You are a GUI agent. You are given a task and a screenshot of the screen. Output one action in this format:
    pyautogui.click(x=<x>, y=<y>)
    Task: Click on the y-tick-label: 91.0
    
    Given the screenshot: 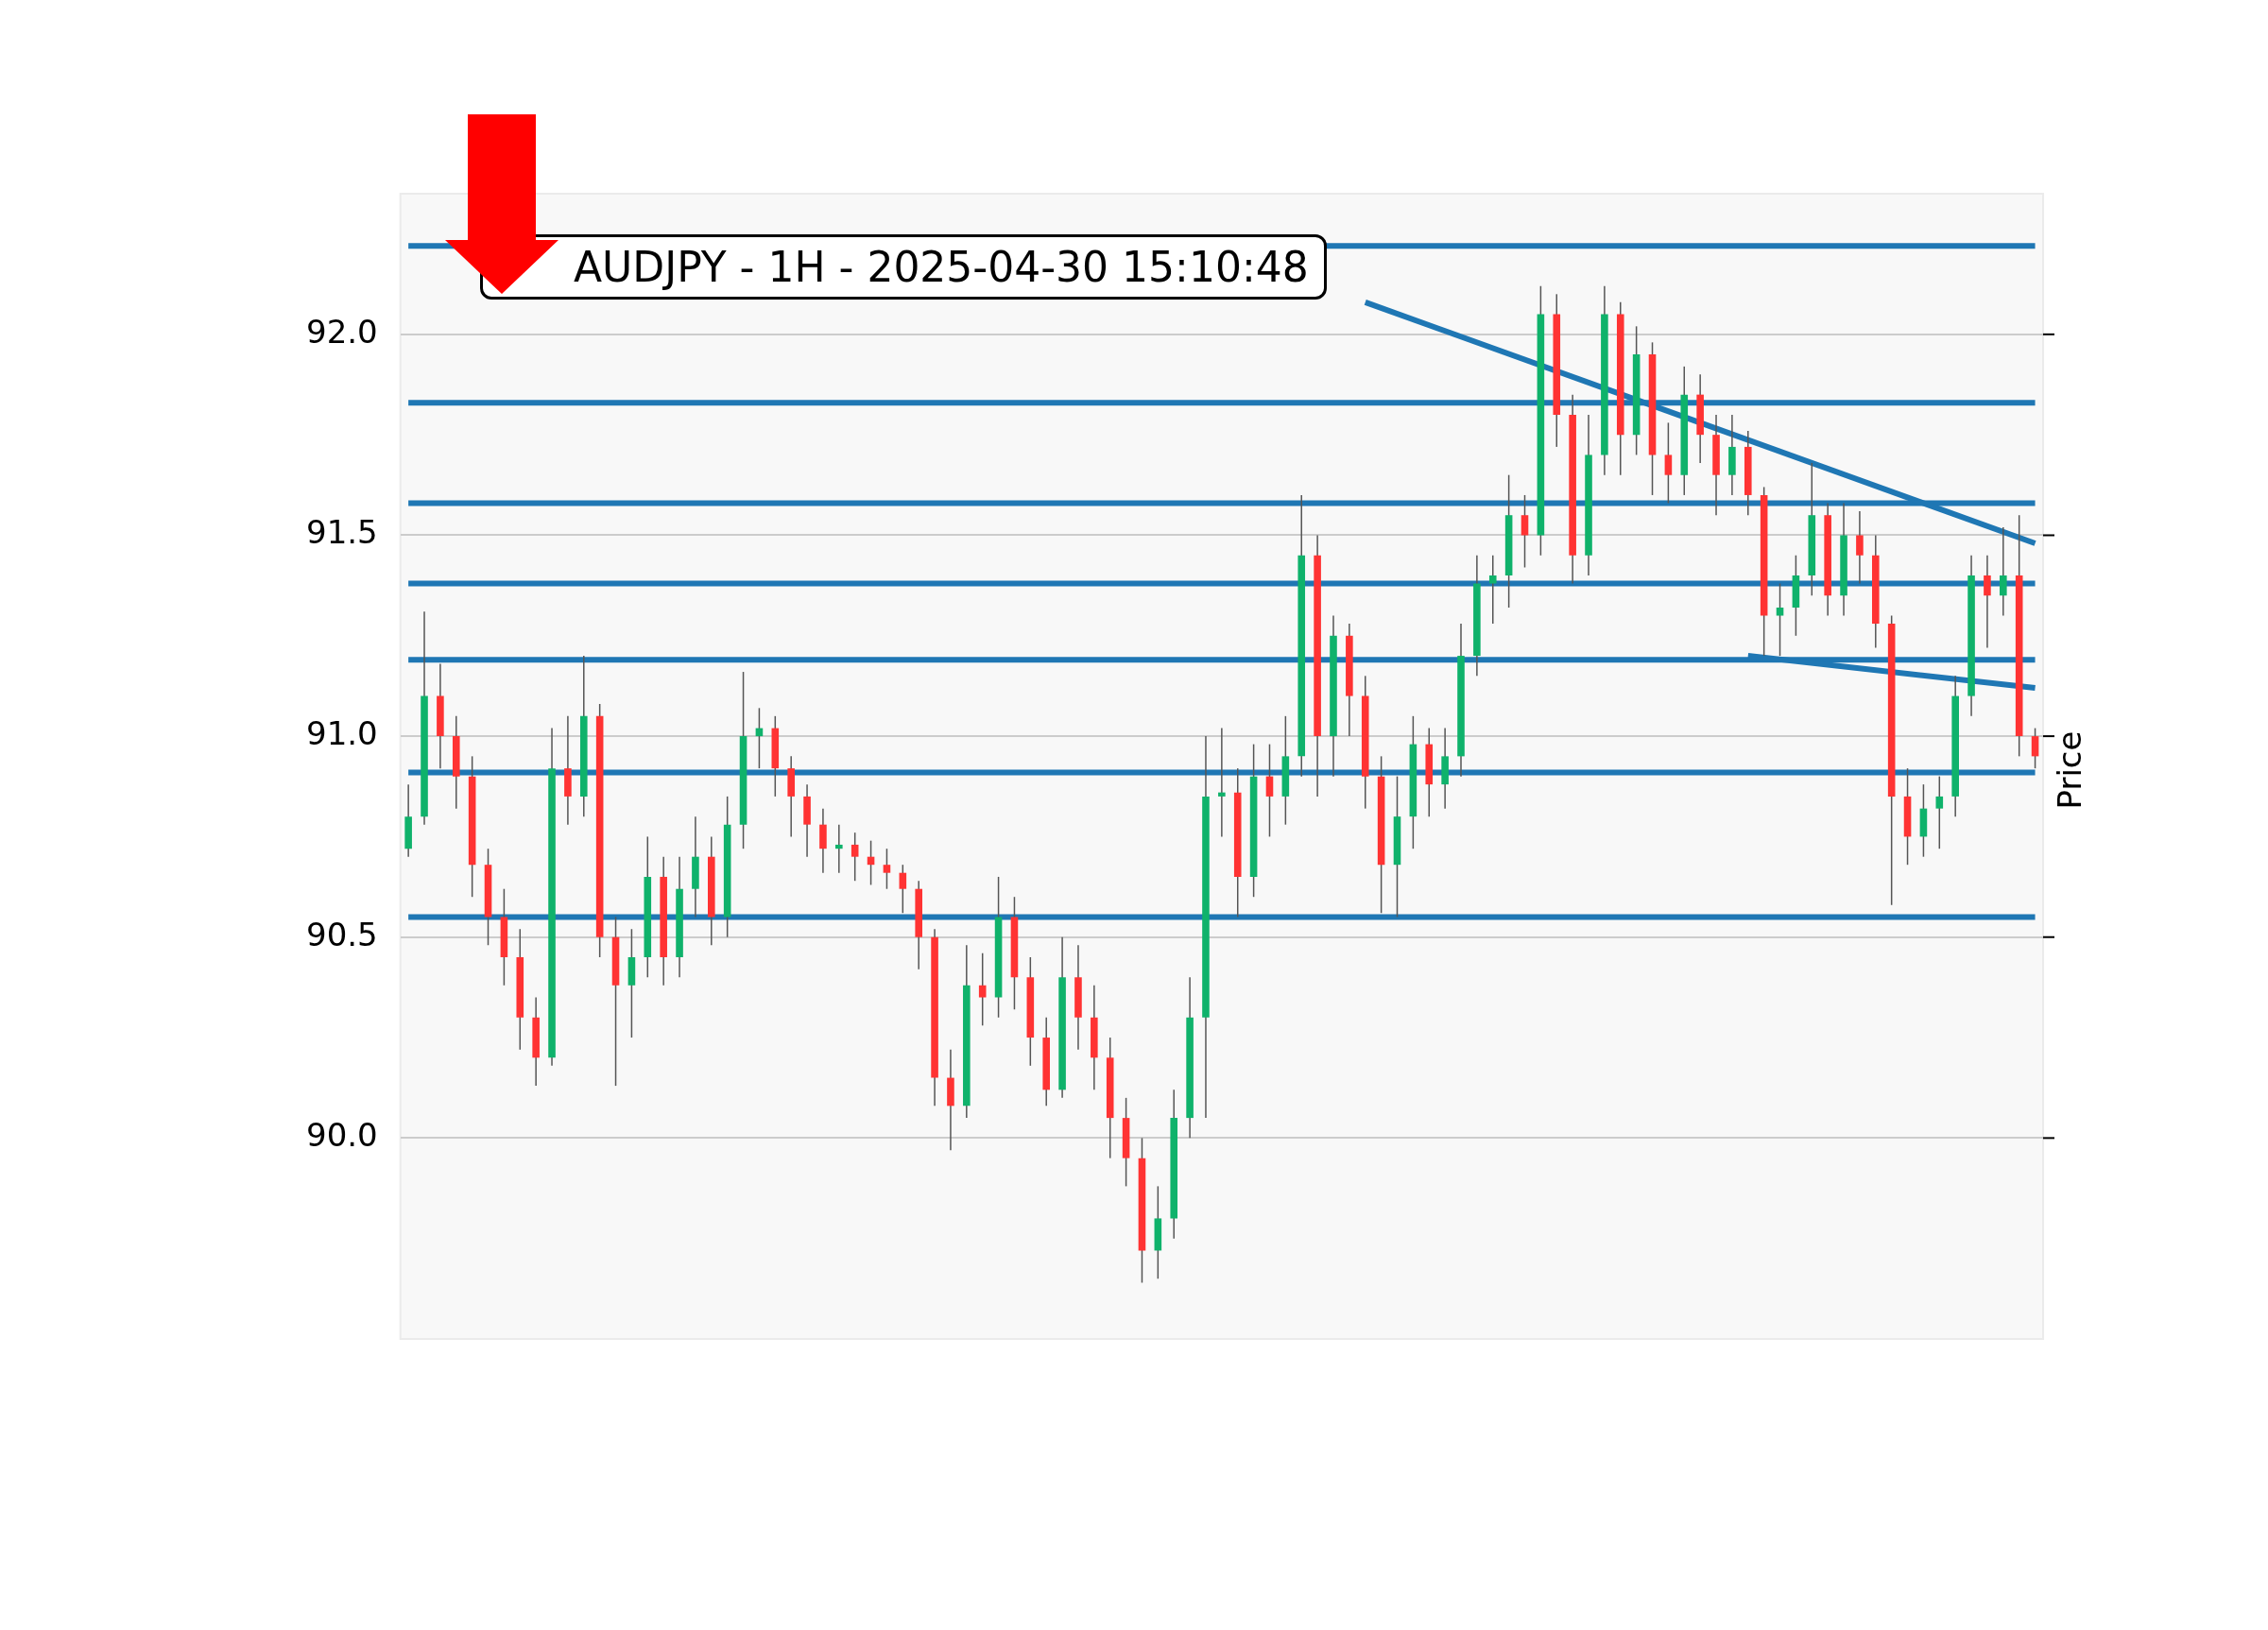 What is the action you would take?
    pyautogui.click(x=342, y=732)
    